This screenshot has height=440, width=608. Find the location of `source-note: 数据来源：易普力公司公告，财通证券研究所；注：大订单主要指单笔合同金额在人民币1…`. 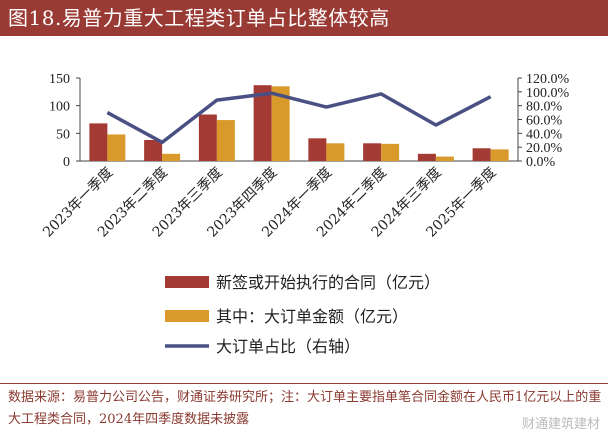

source-note: 数据来源：易普力公司公告，财通证券研究所；注：大订单主要指单笔合同金额在人民币1… is located at coordinates (305, 408).